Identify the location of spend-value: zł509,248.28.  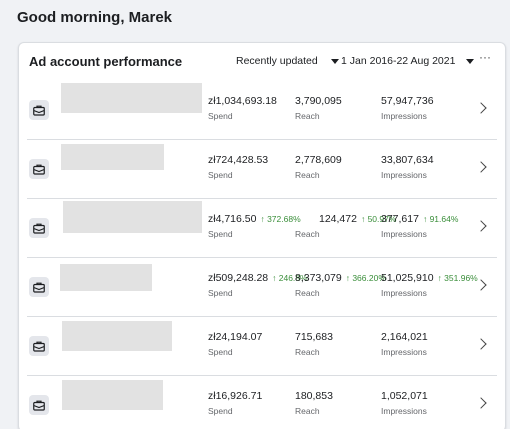
(238, 278).